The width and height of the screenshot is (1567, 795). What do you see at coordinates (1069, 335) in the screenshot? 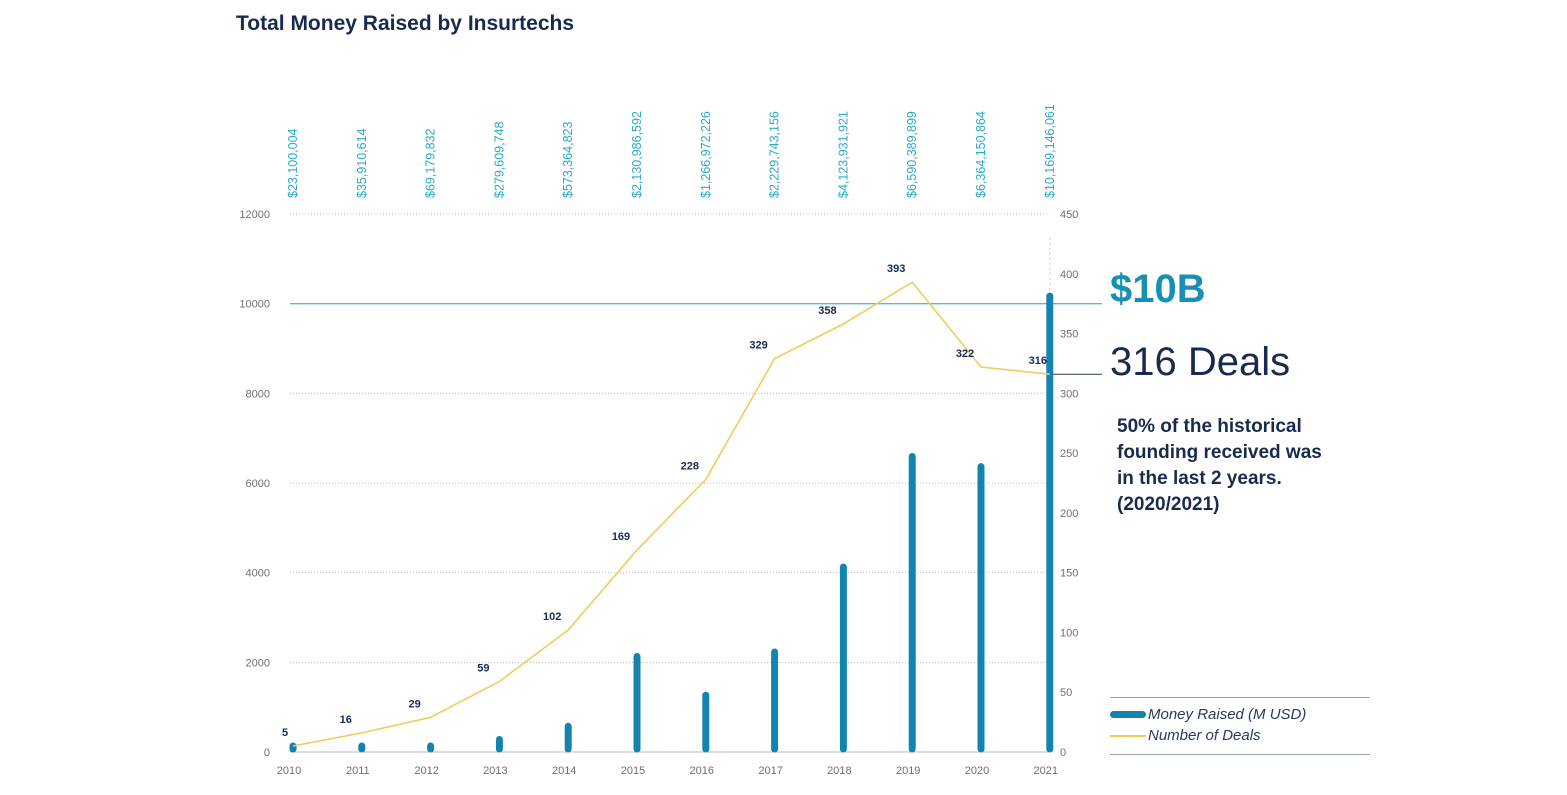
I see `right-axis-tick: 350` at bounding box center [1069, 335].